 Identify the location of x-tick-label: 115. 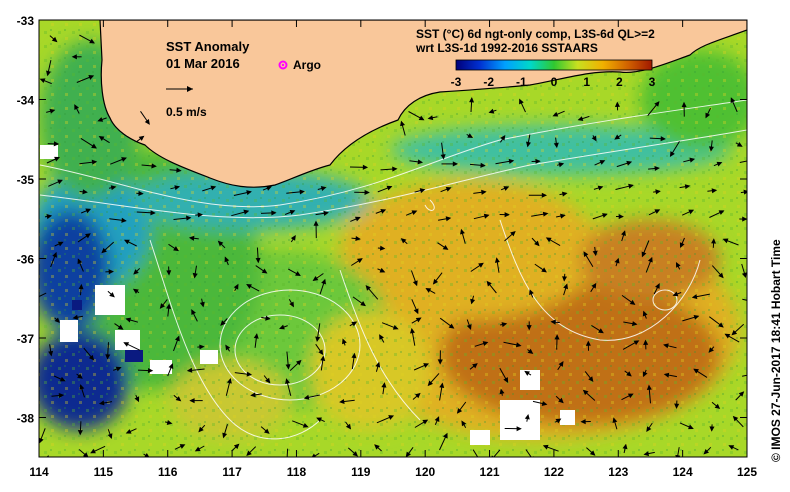
(104, 472).